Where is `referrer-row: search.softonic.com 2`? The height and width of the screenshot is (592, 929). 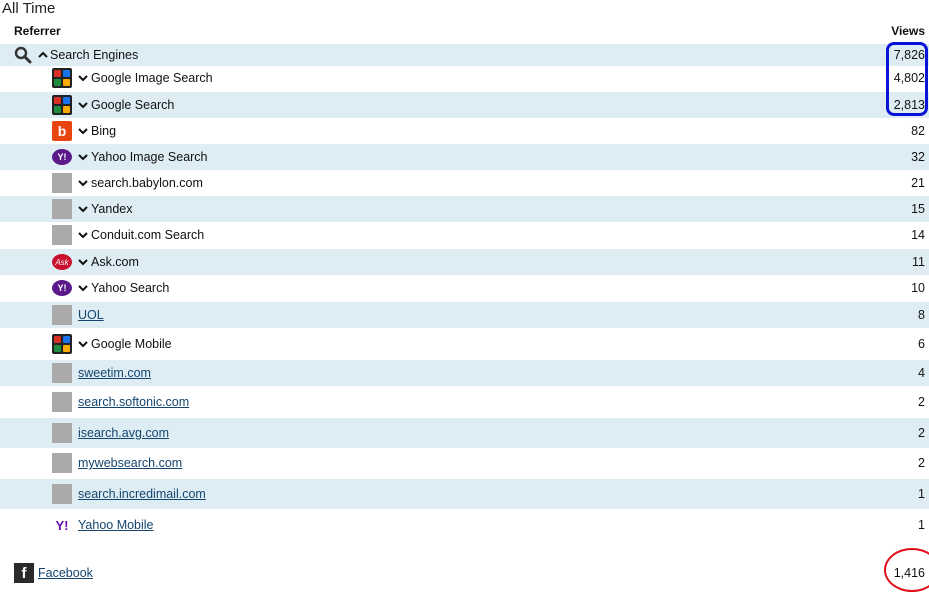 referrer-row: search.softonic.com 2 is located at coordinates (464, 402).